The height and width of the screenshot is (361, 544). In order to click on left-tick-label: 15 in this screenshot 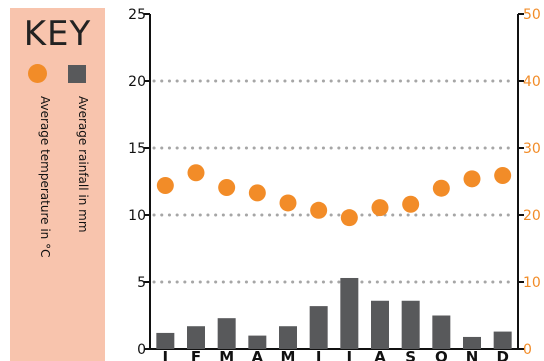, I will do `click(137, 149)`.